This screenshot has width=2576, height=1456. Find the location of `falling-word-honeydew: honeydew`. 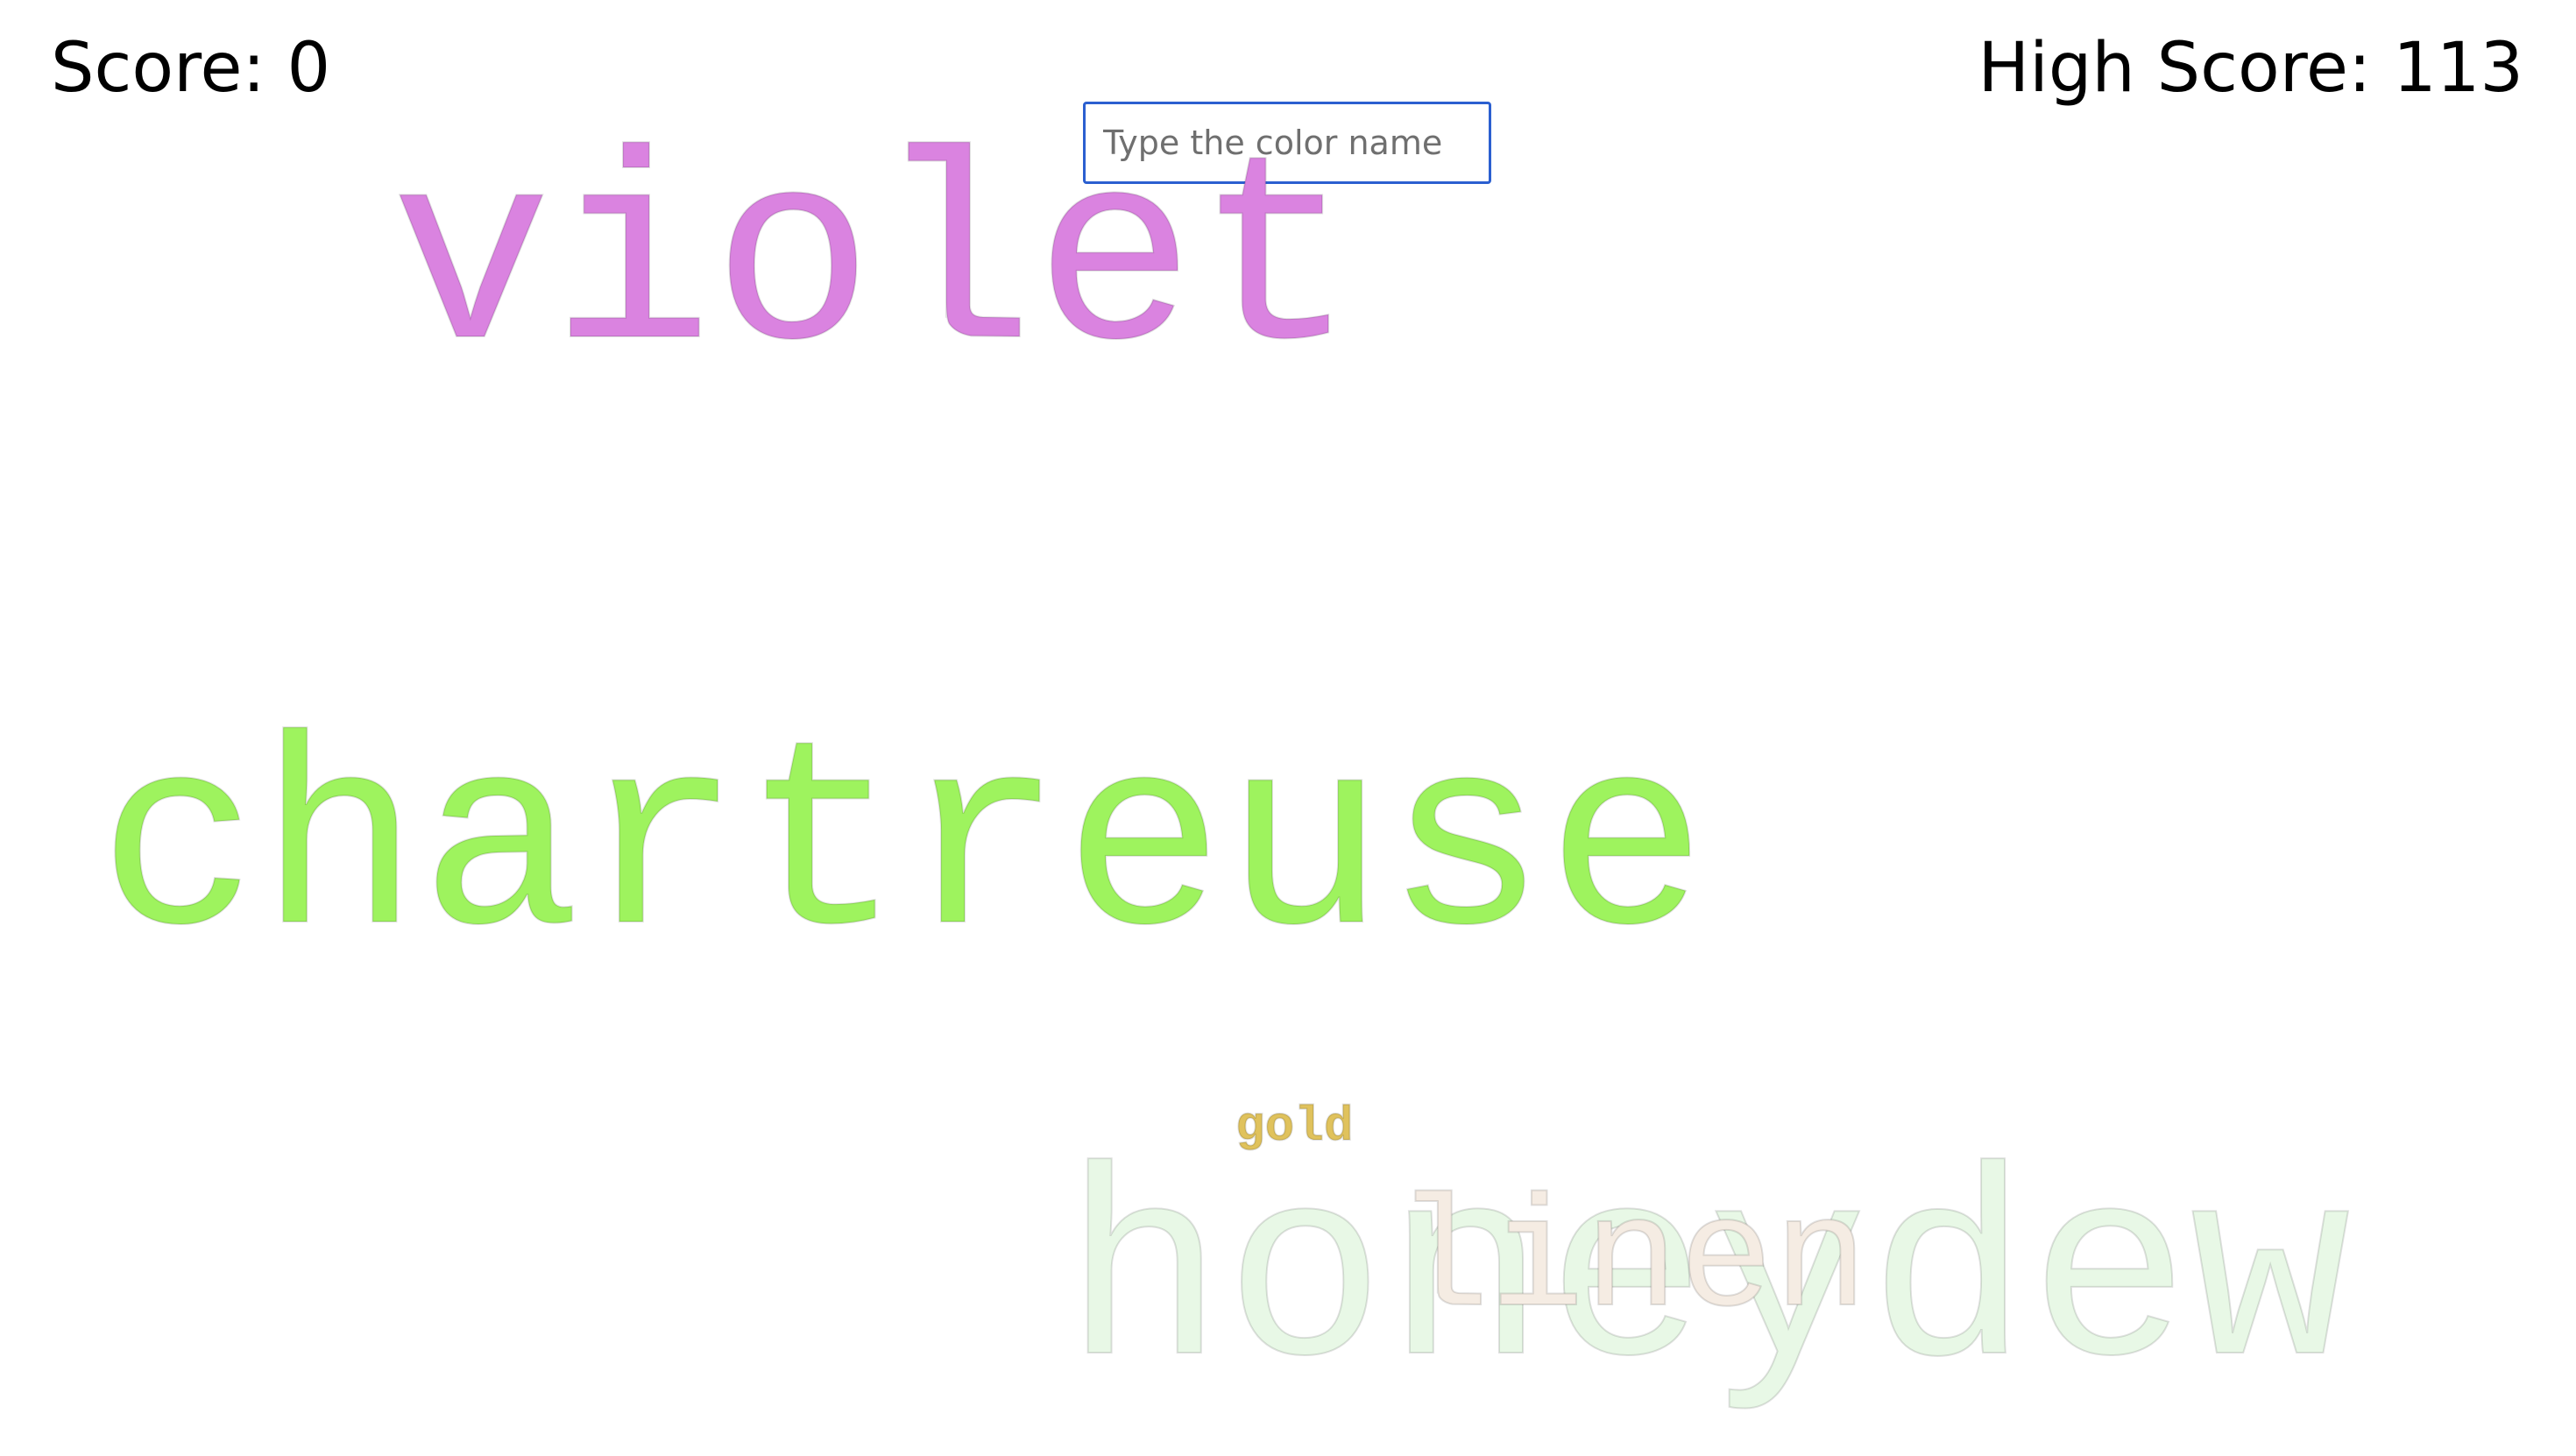

falling-word-honeydew: honeydew is located at coordinates (1707, 1281).